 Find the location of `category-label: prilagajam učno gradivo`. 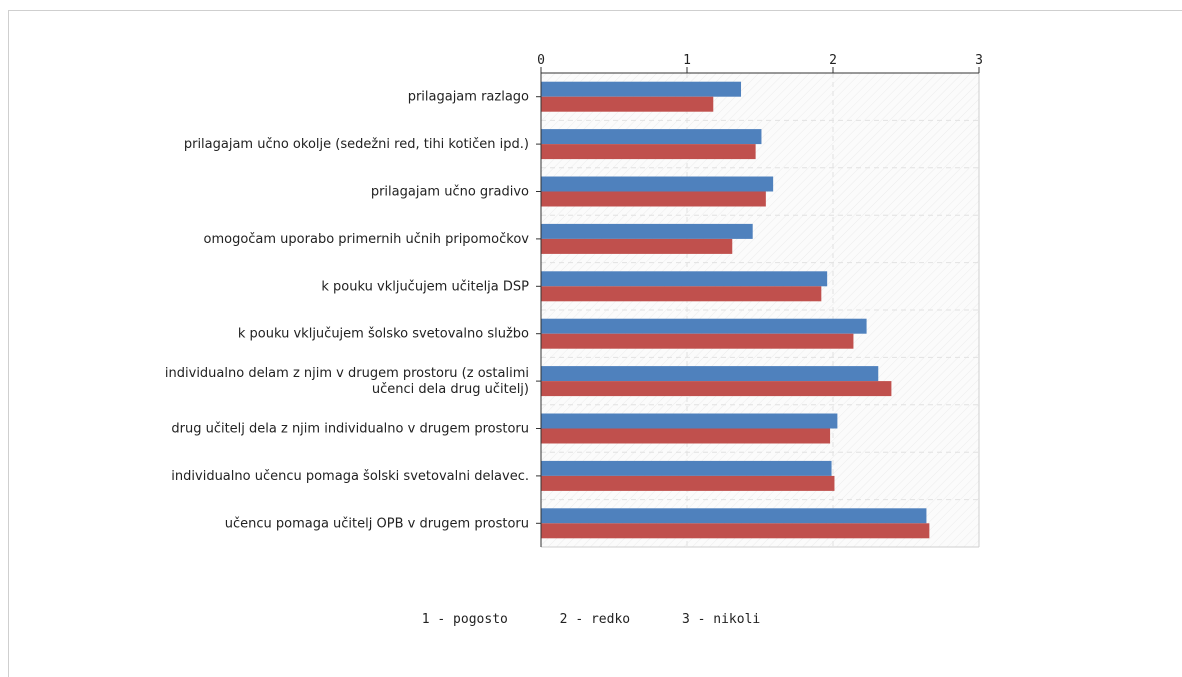

category-label: prilagajam učno gradivo is located at coordinates (450, 192).